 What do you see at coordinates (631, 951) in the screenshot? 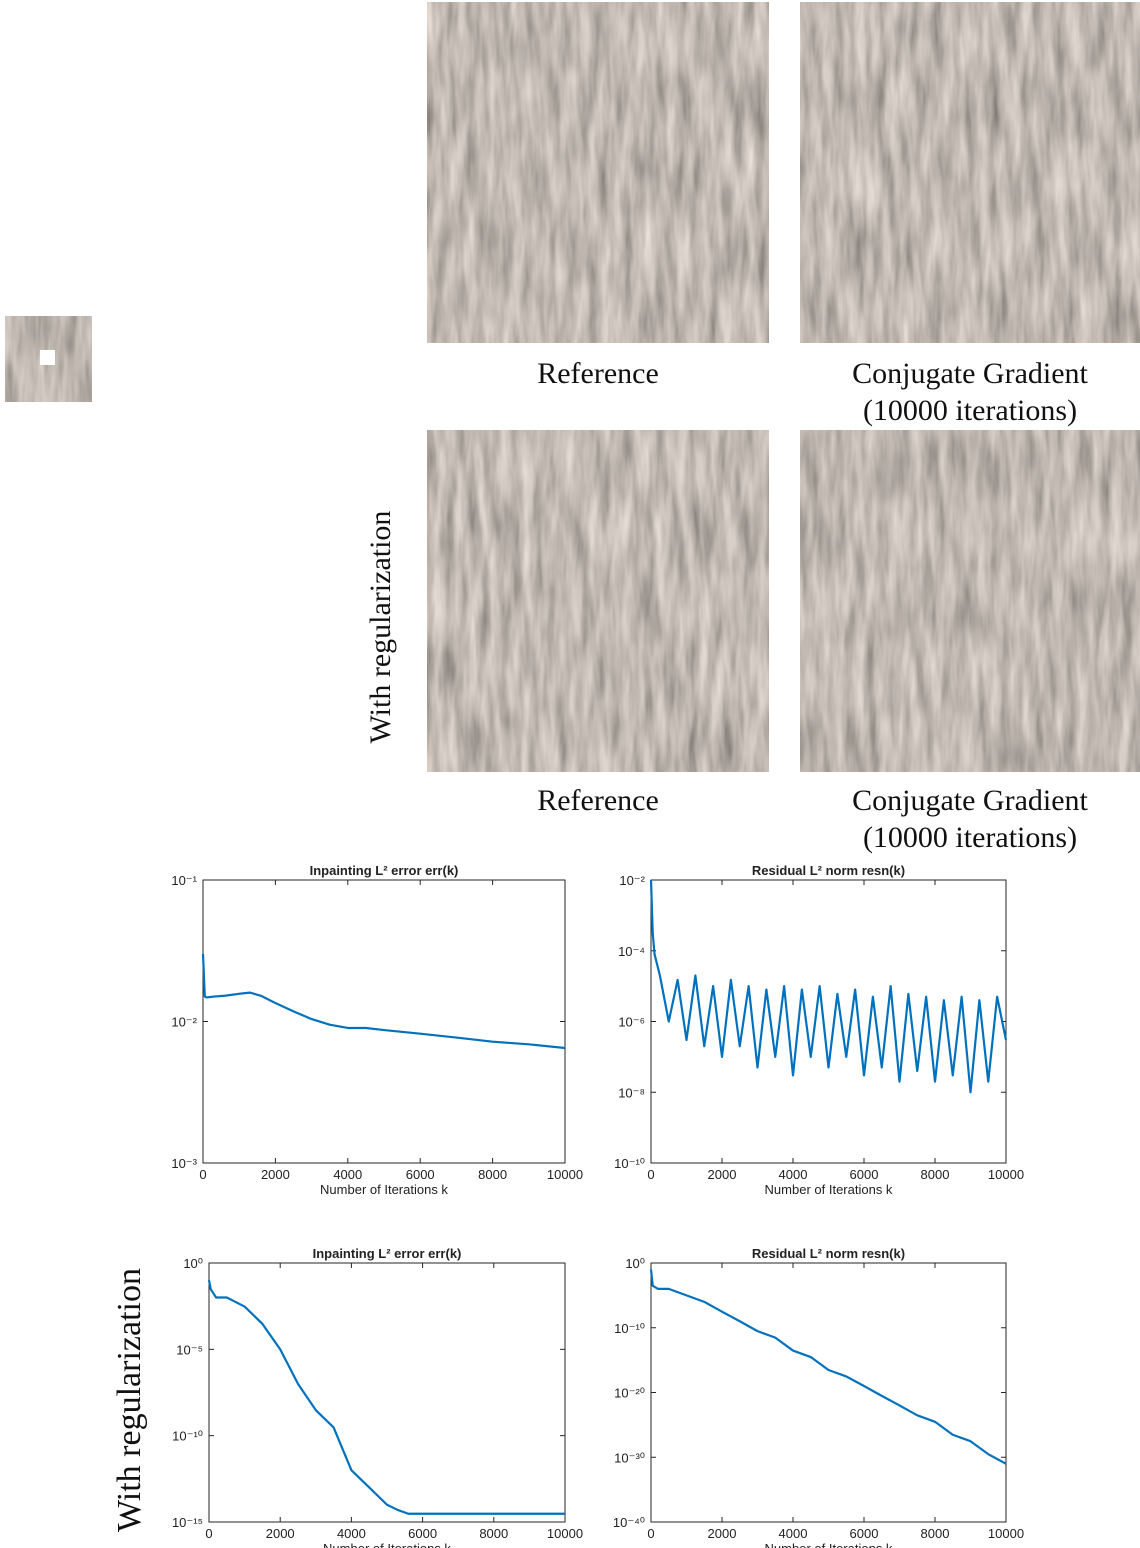
I see `y-tick-label: 10⁻⁴` at bounding box center [631, 951].